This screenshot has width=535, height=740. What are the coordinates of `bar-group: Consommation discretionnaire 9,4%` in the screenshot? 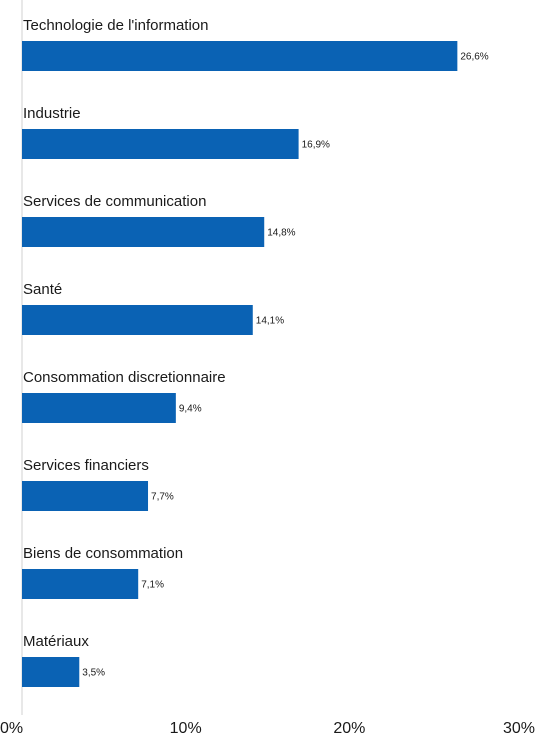 It's located at (124, 396).